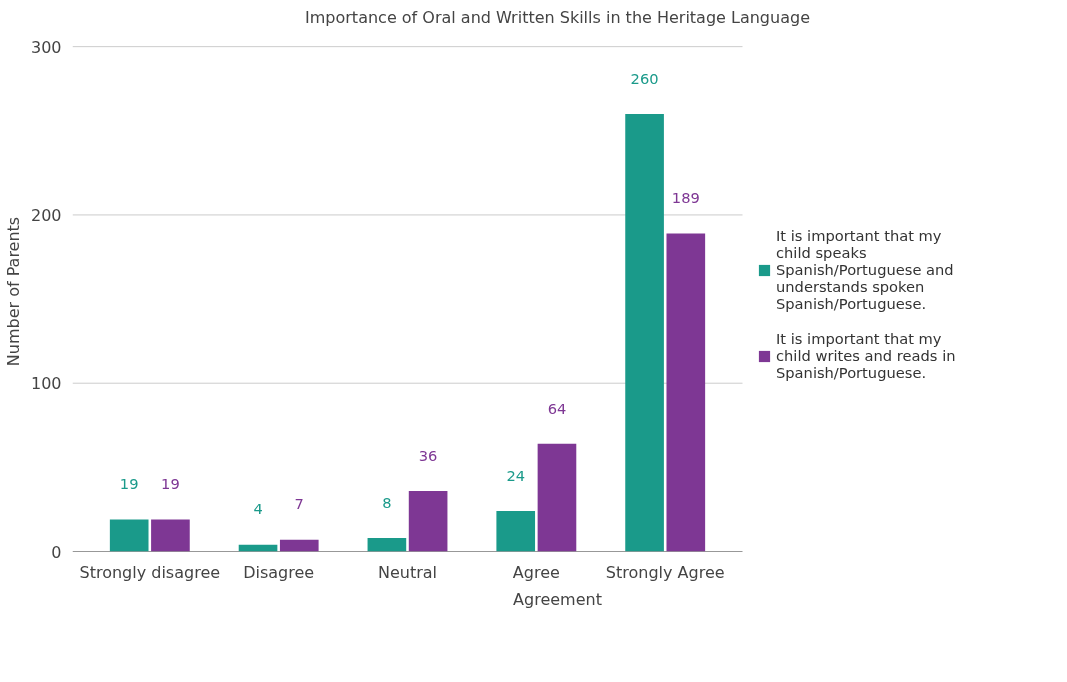  I want to click on x-axis-title: Agreement, so click(557, 599).